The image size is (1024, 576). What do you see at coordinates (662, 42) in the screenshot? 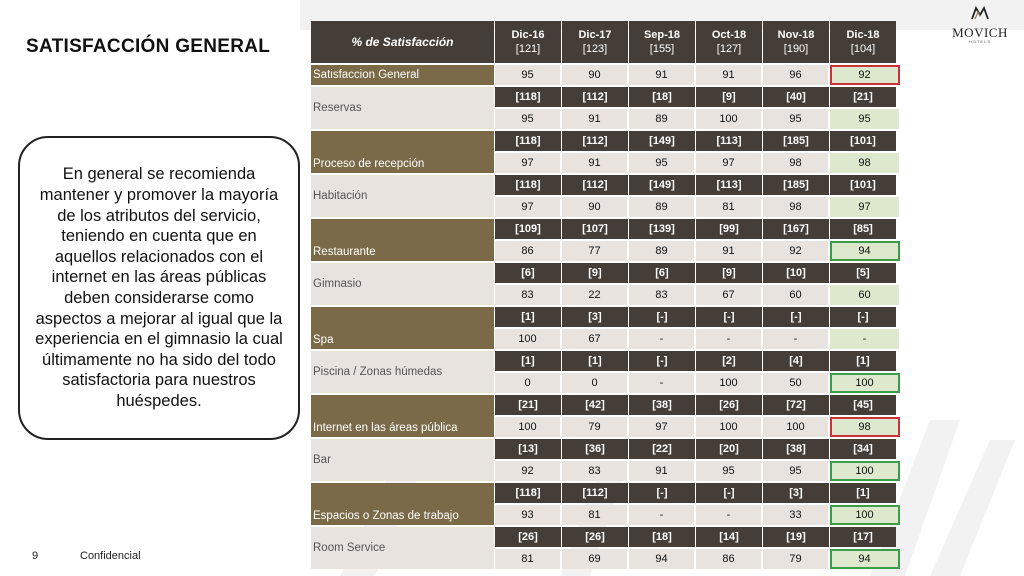
I see `header-period: Sep-18 [155]` at bounding box center [662, 42].